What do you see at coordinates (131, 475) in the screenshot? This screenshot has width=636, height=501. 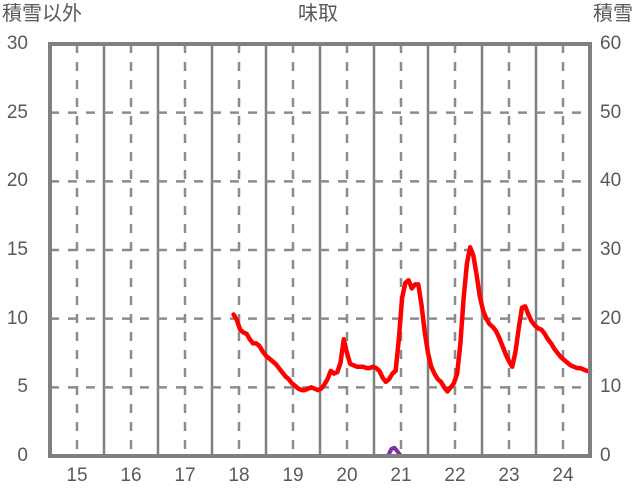 I see `x-axis-tick-label: 16` at bounding box center [131, 475].